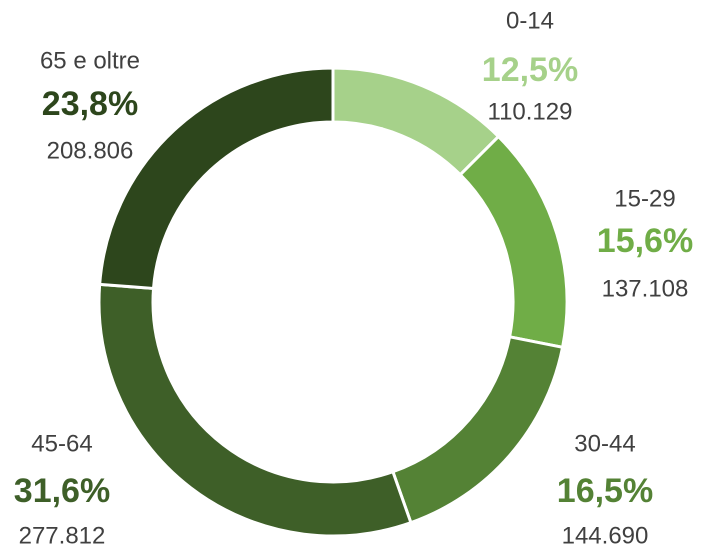 Image resolution: width=707 pixels, height=550 pixels. What do you see at coordinates (530, 20) in the screenshot?
I see `category-label: 0-14` at bounding box center [530, 20].